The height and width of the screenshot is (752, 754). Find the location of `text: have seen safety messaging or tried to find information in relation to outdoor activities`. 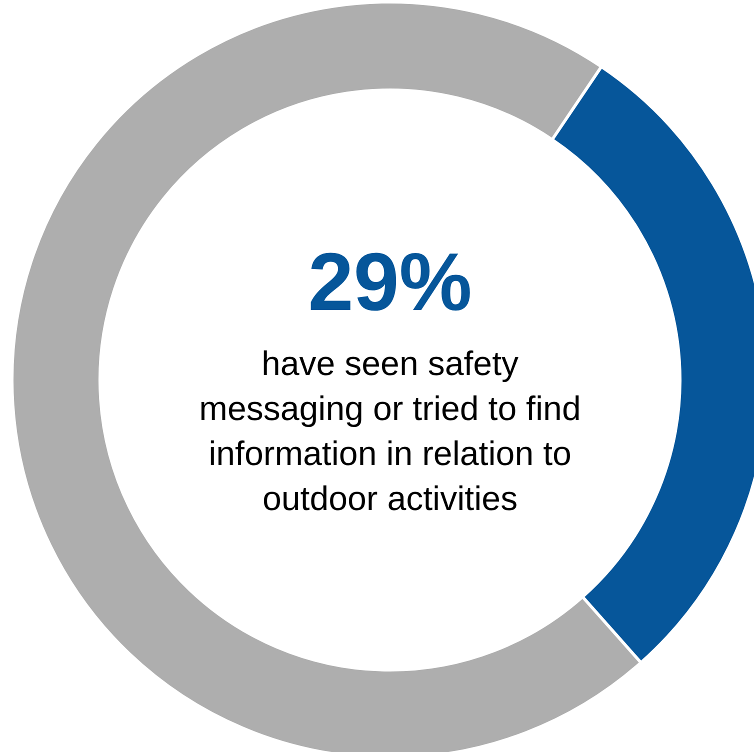

text: have seen safety messaging or tried to find information in relation to outdoor activities is located at coordinates (390, 431).